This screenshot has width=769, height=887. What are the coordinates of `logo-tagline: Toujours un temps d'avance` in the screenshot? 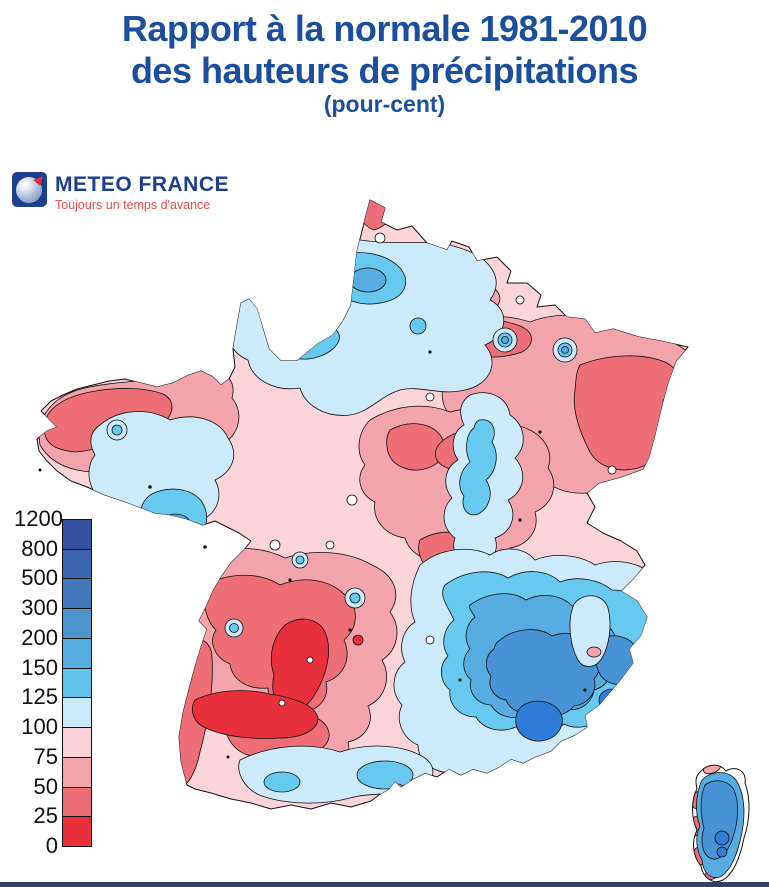 It's located at (133, 205).